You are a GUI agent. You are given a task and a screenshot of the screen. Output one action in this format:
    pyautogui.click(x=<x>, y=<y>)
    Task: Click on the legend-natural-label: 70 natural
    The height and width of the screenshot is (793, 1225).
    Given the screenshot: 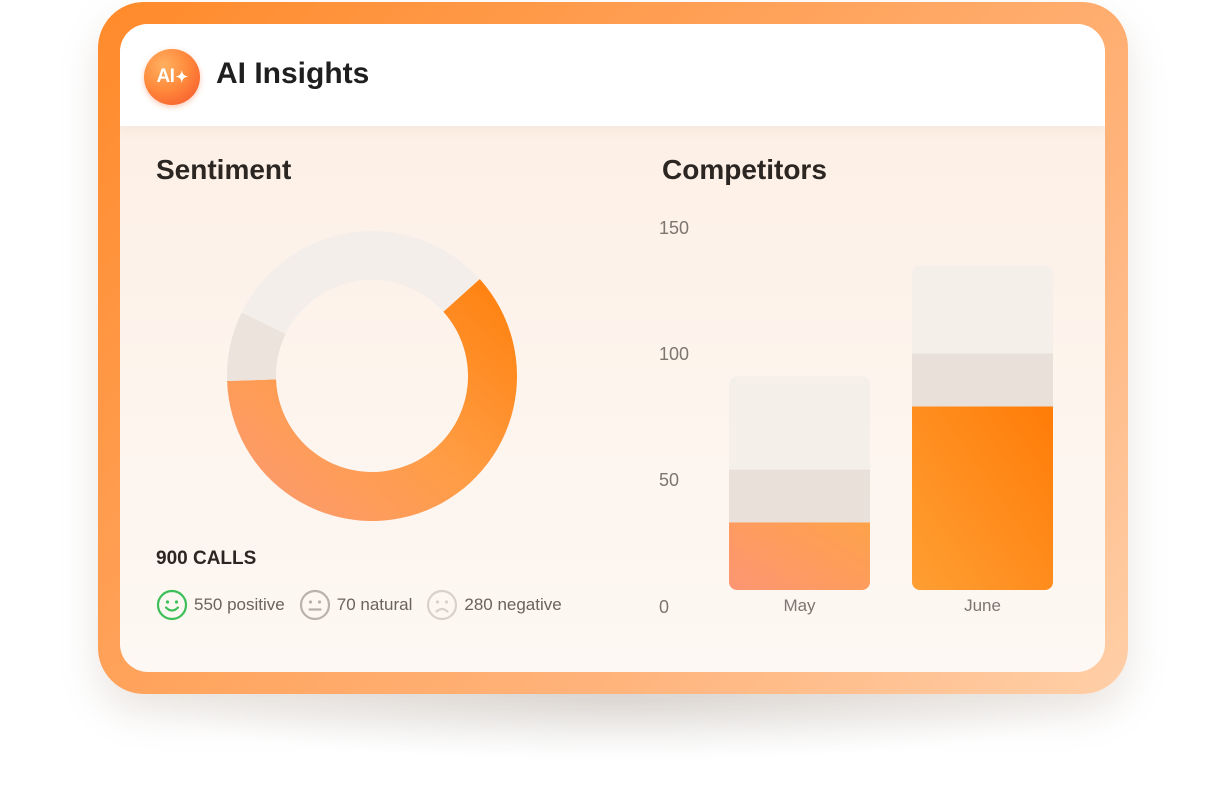 What is the action you would take?
    pyautogui.click(x=374, y=604)
    